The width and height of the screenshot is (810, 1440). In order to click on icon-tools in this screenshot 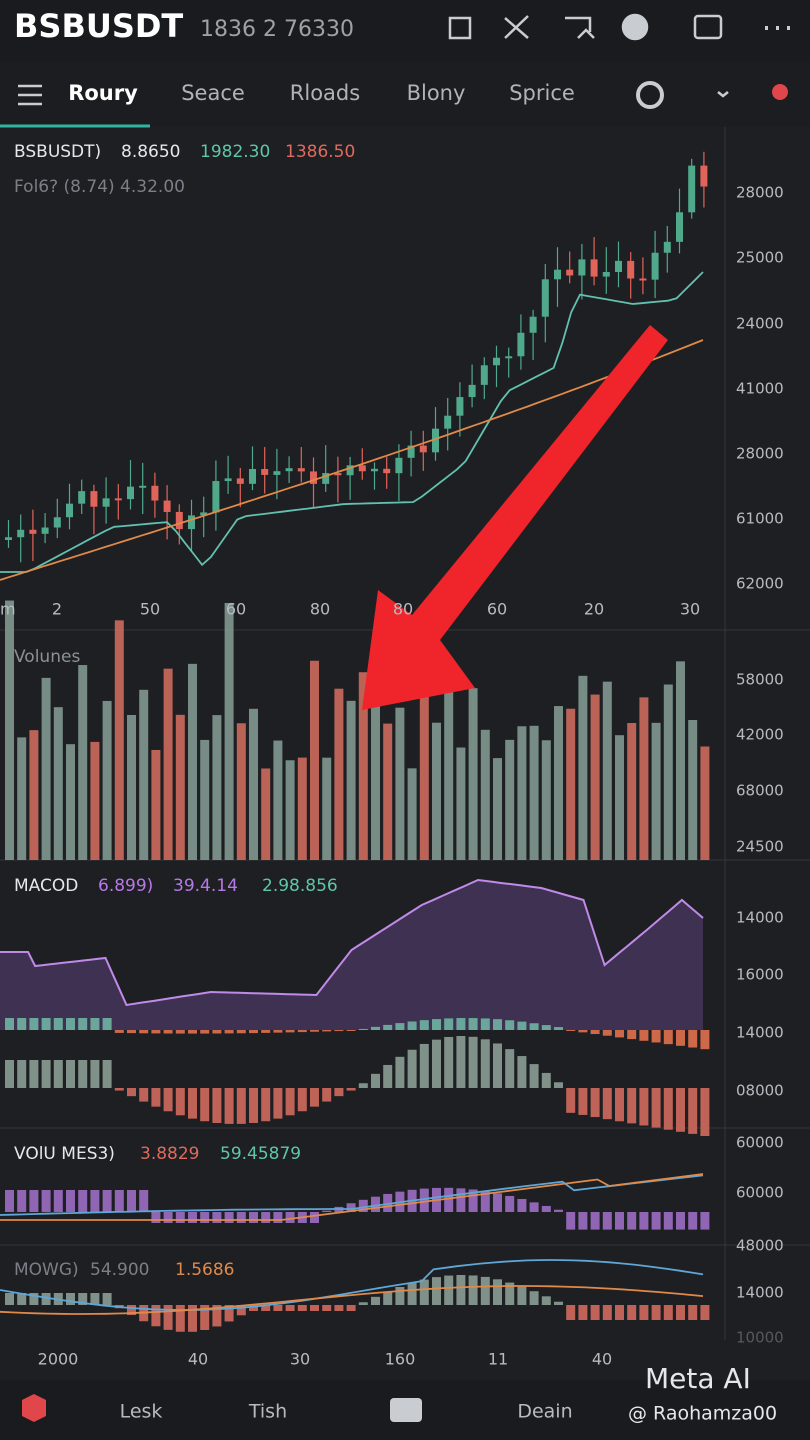, I will do `click(516, 27)`.